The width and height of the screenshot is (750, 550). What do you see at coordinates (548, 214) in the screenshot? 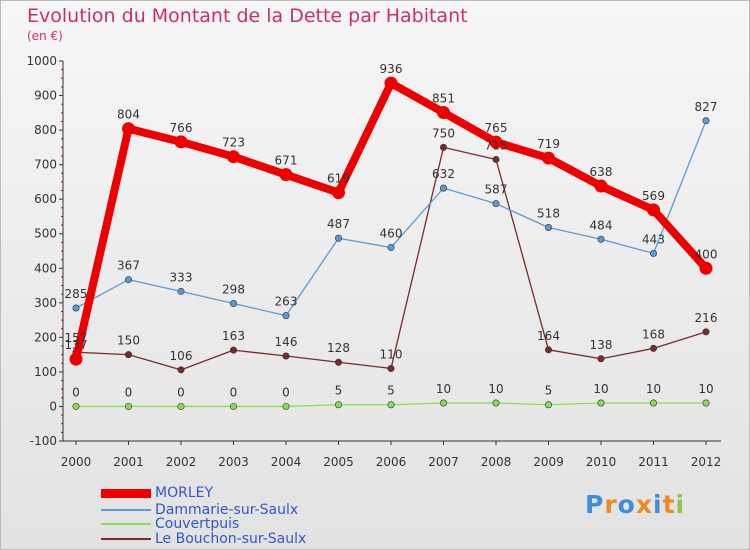
I see `data-label-dammarie: 518` at bounding box center [548, 214].